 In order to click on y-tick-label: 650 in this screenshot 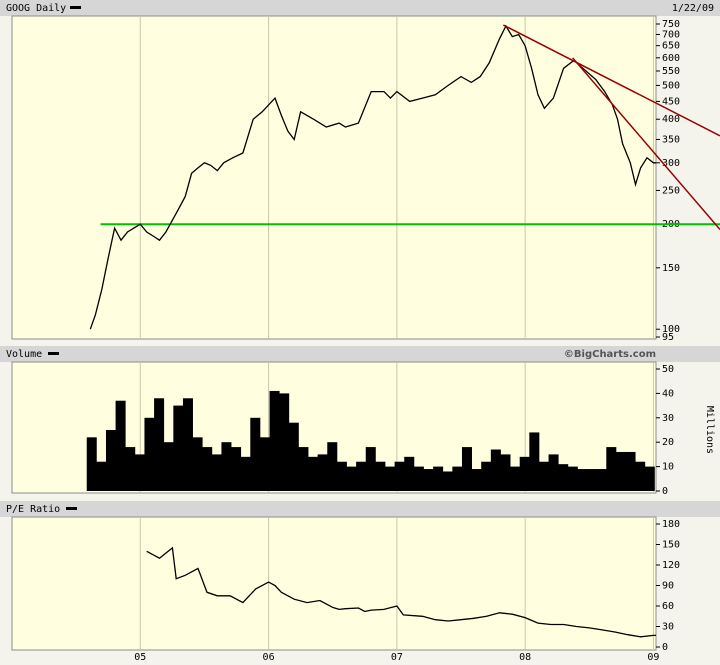, I will do `click(671, 46)`.